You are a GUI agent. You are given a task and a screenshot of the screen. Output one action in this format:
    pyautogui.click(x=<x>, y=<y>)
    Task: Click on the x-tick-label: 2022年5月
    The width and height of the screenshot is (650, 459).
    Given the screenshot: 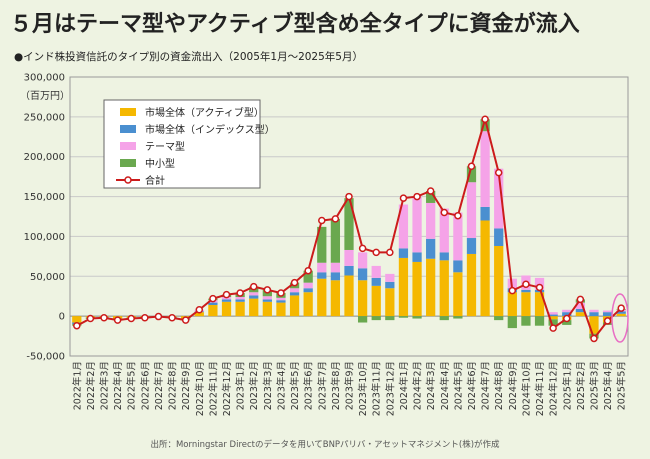 What is the action you would take?
    pyautogui.click(x=132, y=385)
    